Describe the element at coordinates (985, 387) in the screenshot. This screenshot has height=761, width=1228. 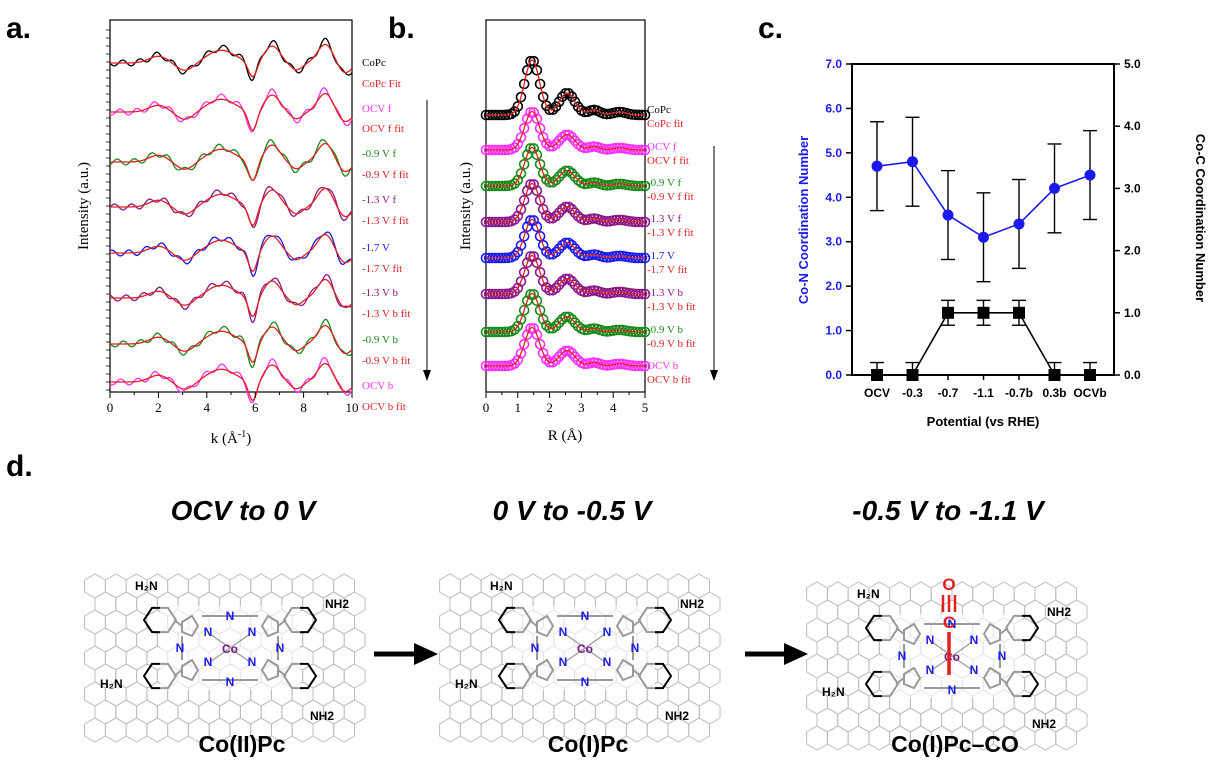
I see `panel-c-xticks: OCV -0.3 -0.7 -1.1 -0.7b 0.3b OCVb` at that location.